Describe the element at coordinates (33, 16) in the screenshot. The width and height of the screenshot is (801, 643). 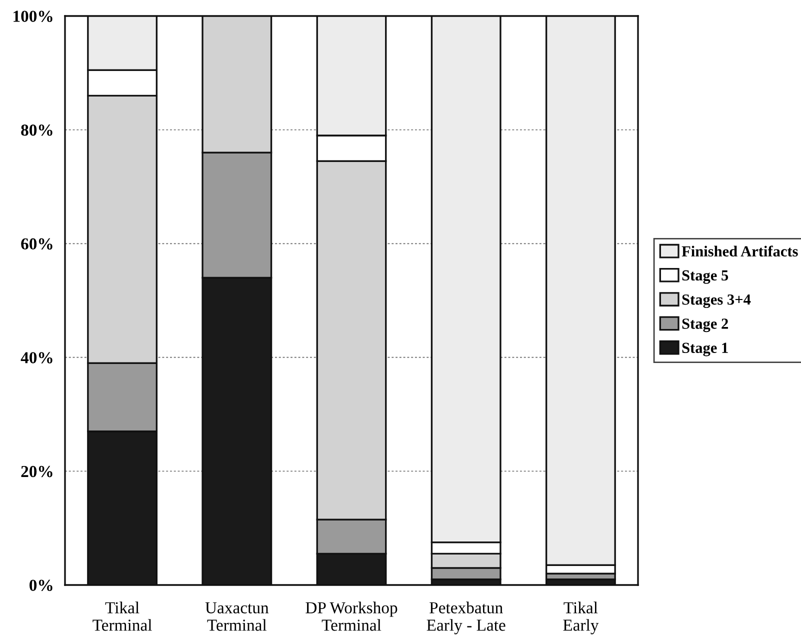
I see `y-tick-label: 100%` at that location.